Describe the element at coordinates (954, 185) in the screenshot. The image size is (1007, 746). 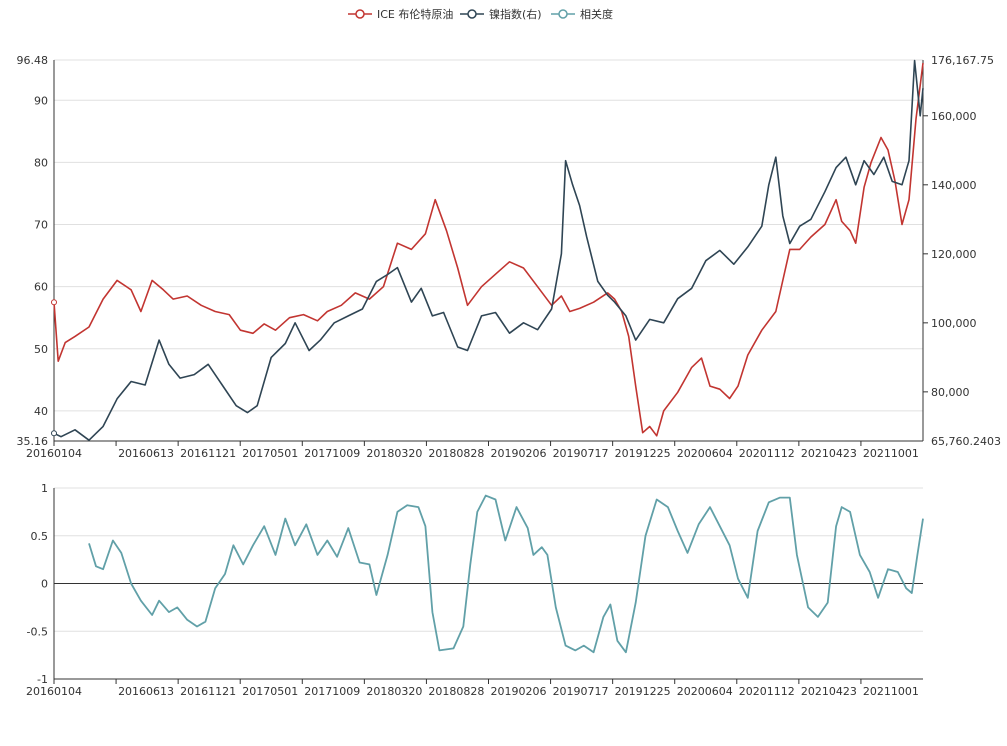
I see `right-tick-label: 140,000` at that location.